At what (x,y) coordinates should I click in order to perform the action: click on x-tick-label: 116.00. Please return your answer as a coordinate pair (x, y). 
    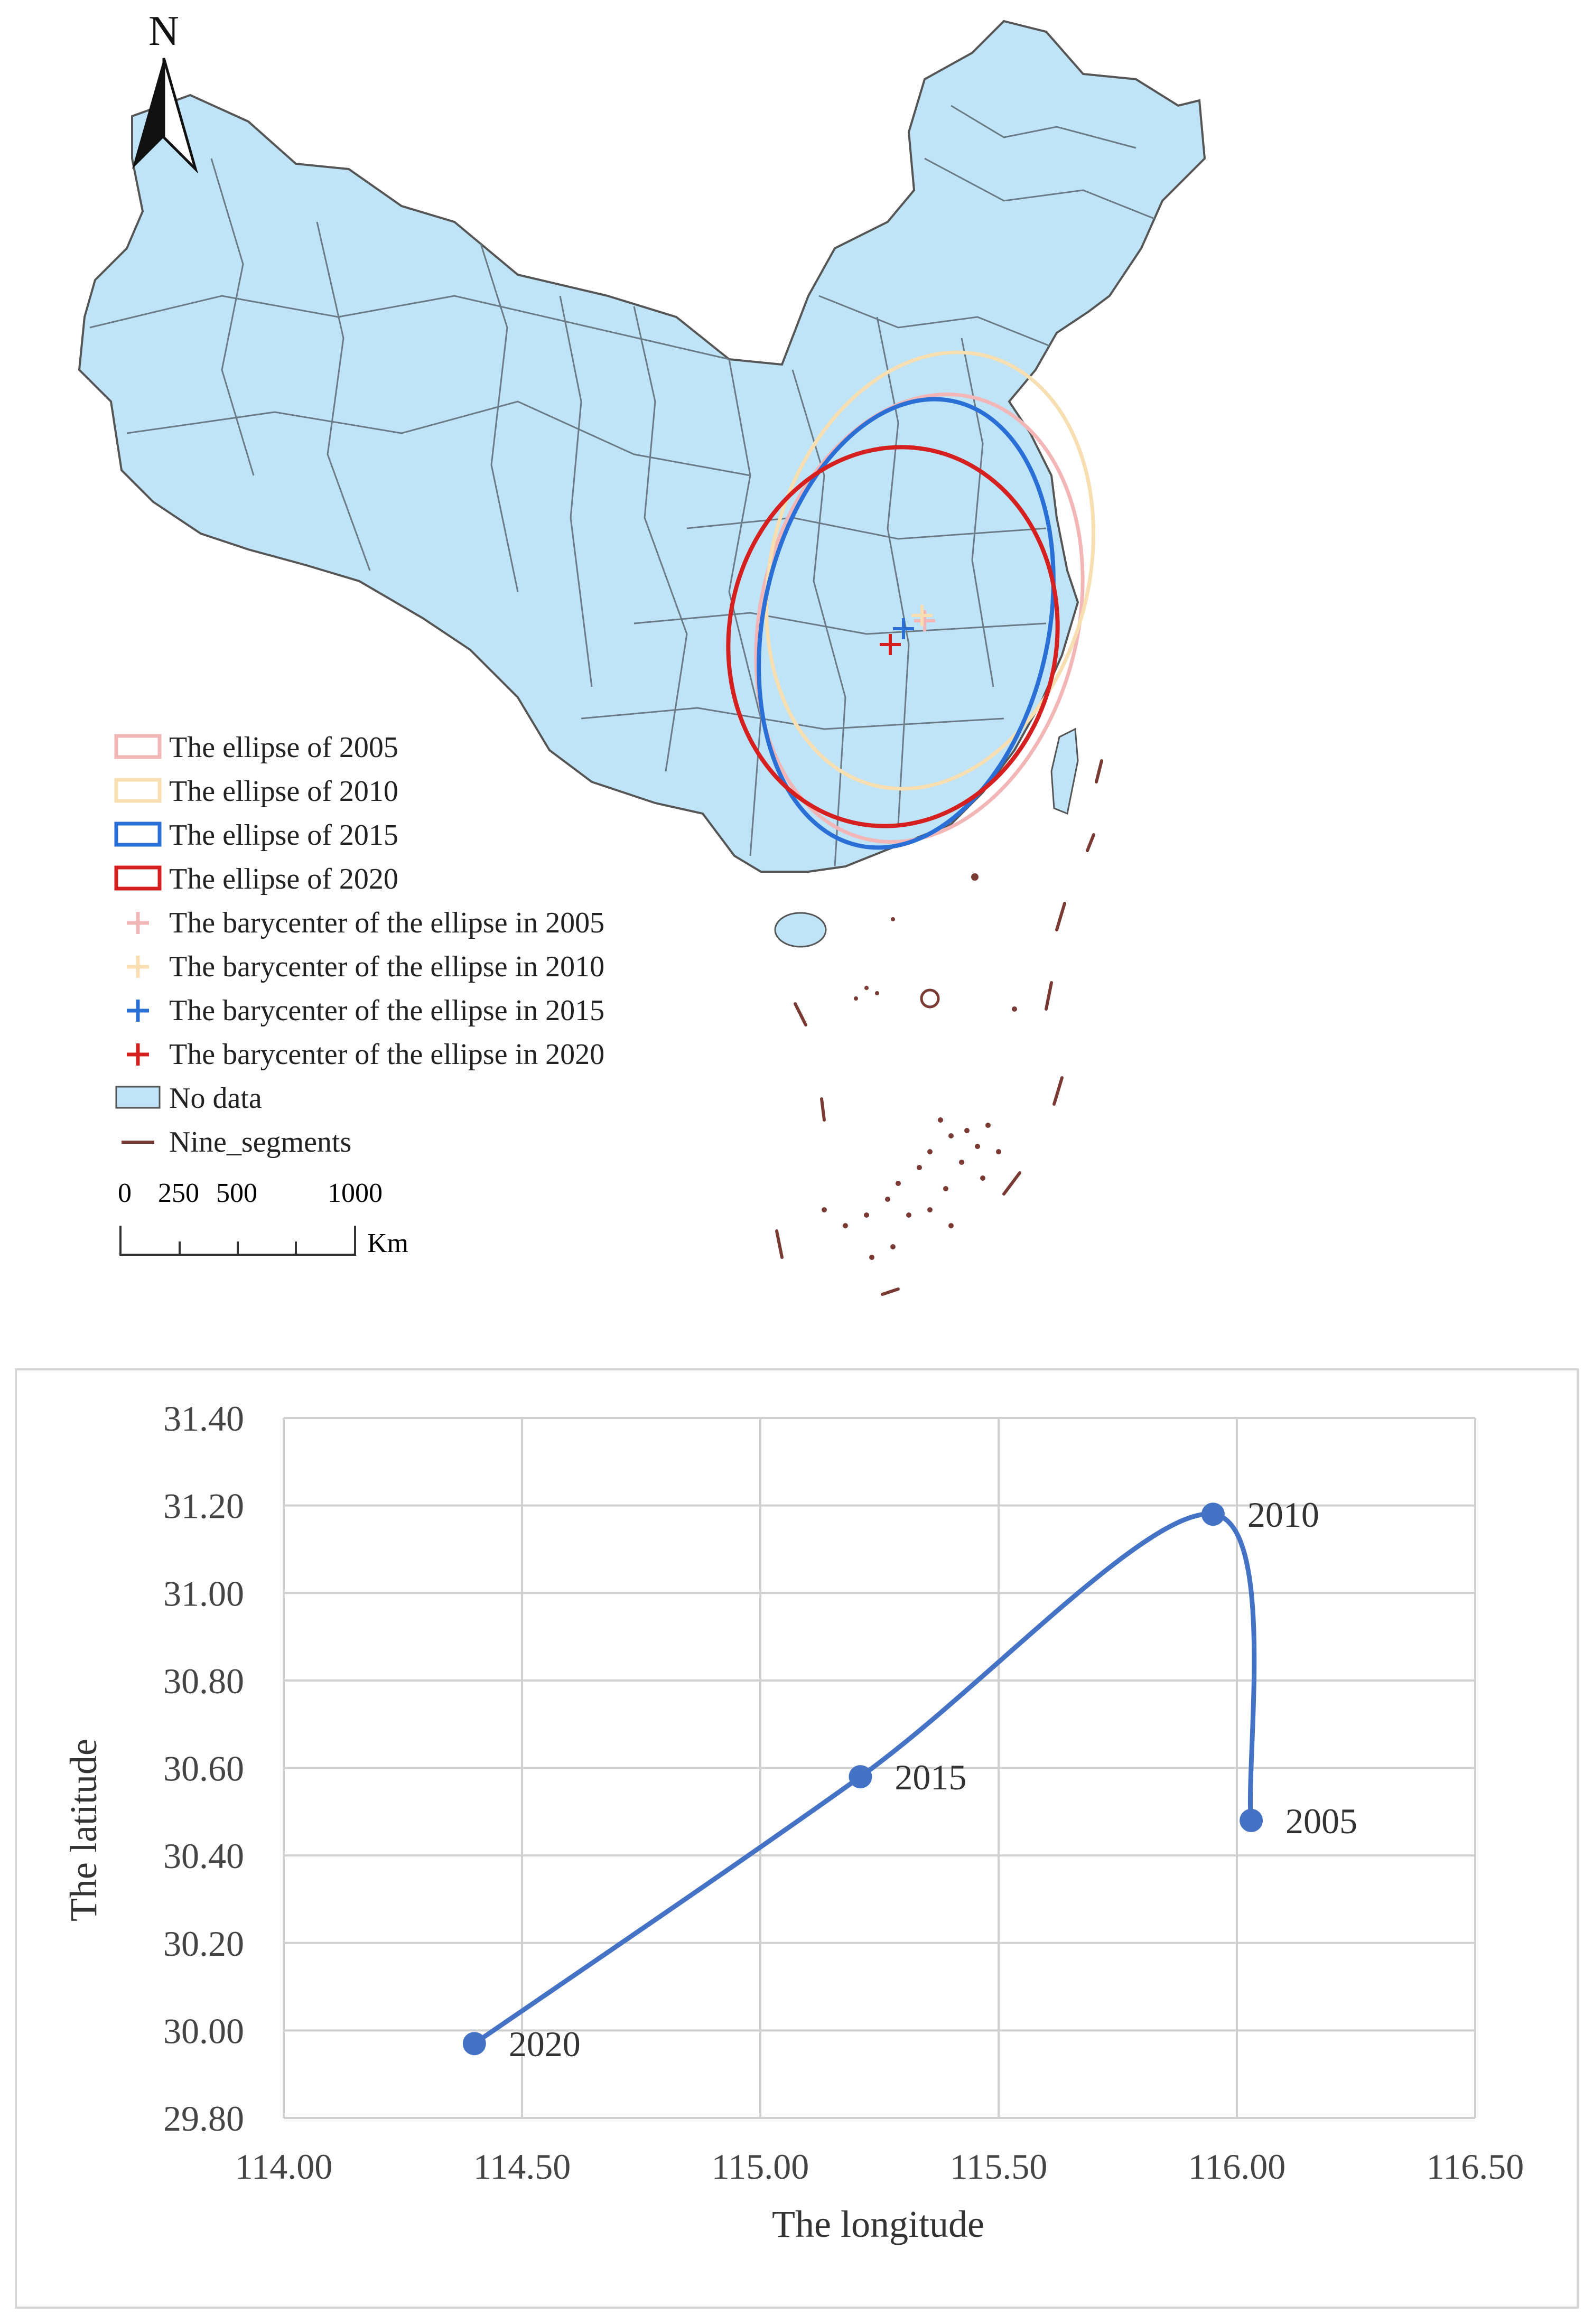
    Looking at the image, I should click on (1236, 2166).